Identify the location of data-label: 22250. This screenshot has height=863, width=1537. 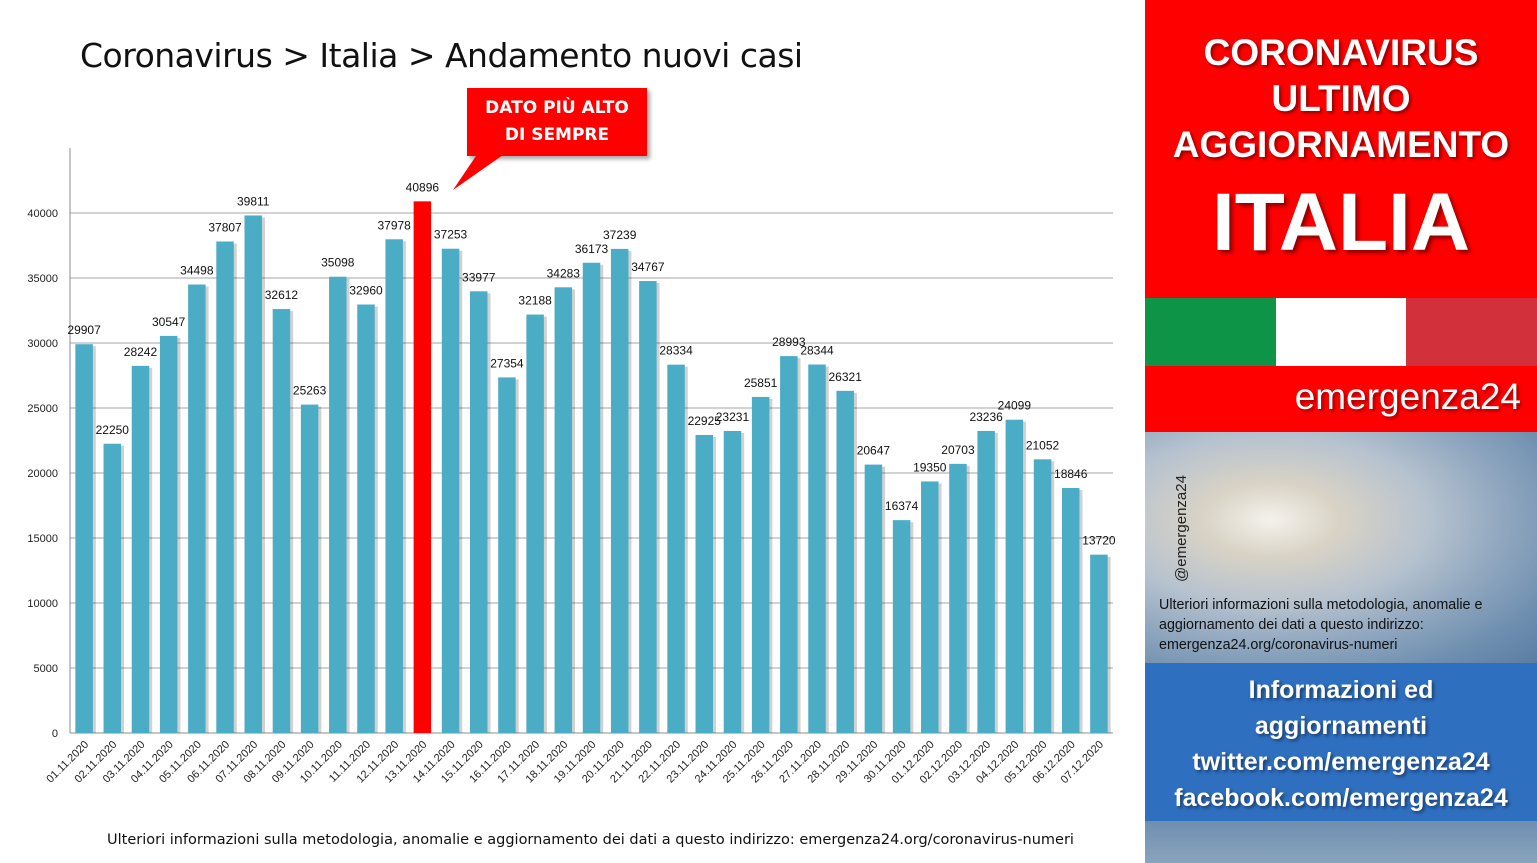
(113, 430).